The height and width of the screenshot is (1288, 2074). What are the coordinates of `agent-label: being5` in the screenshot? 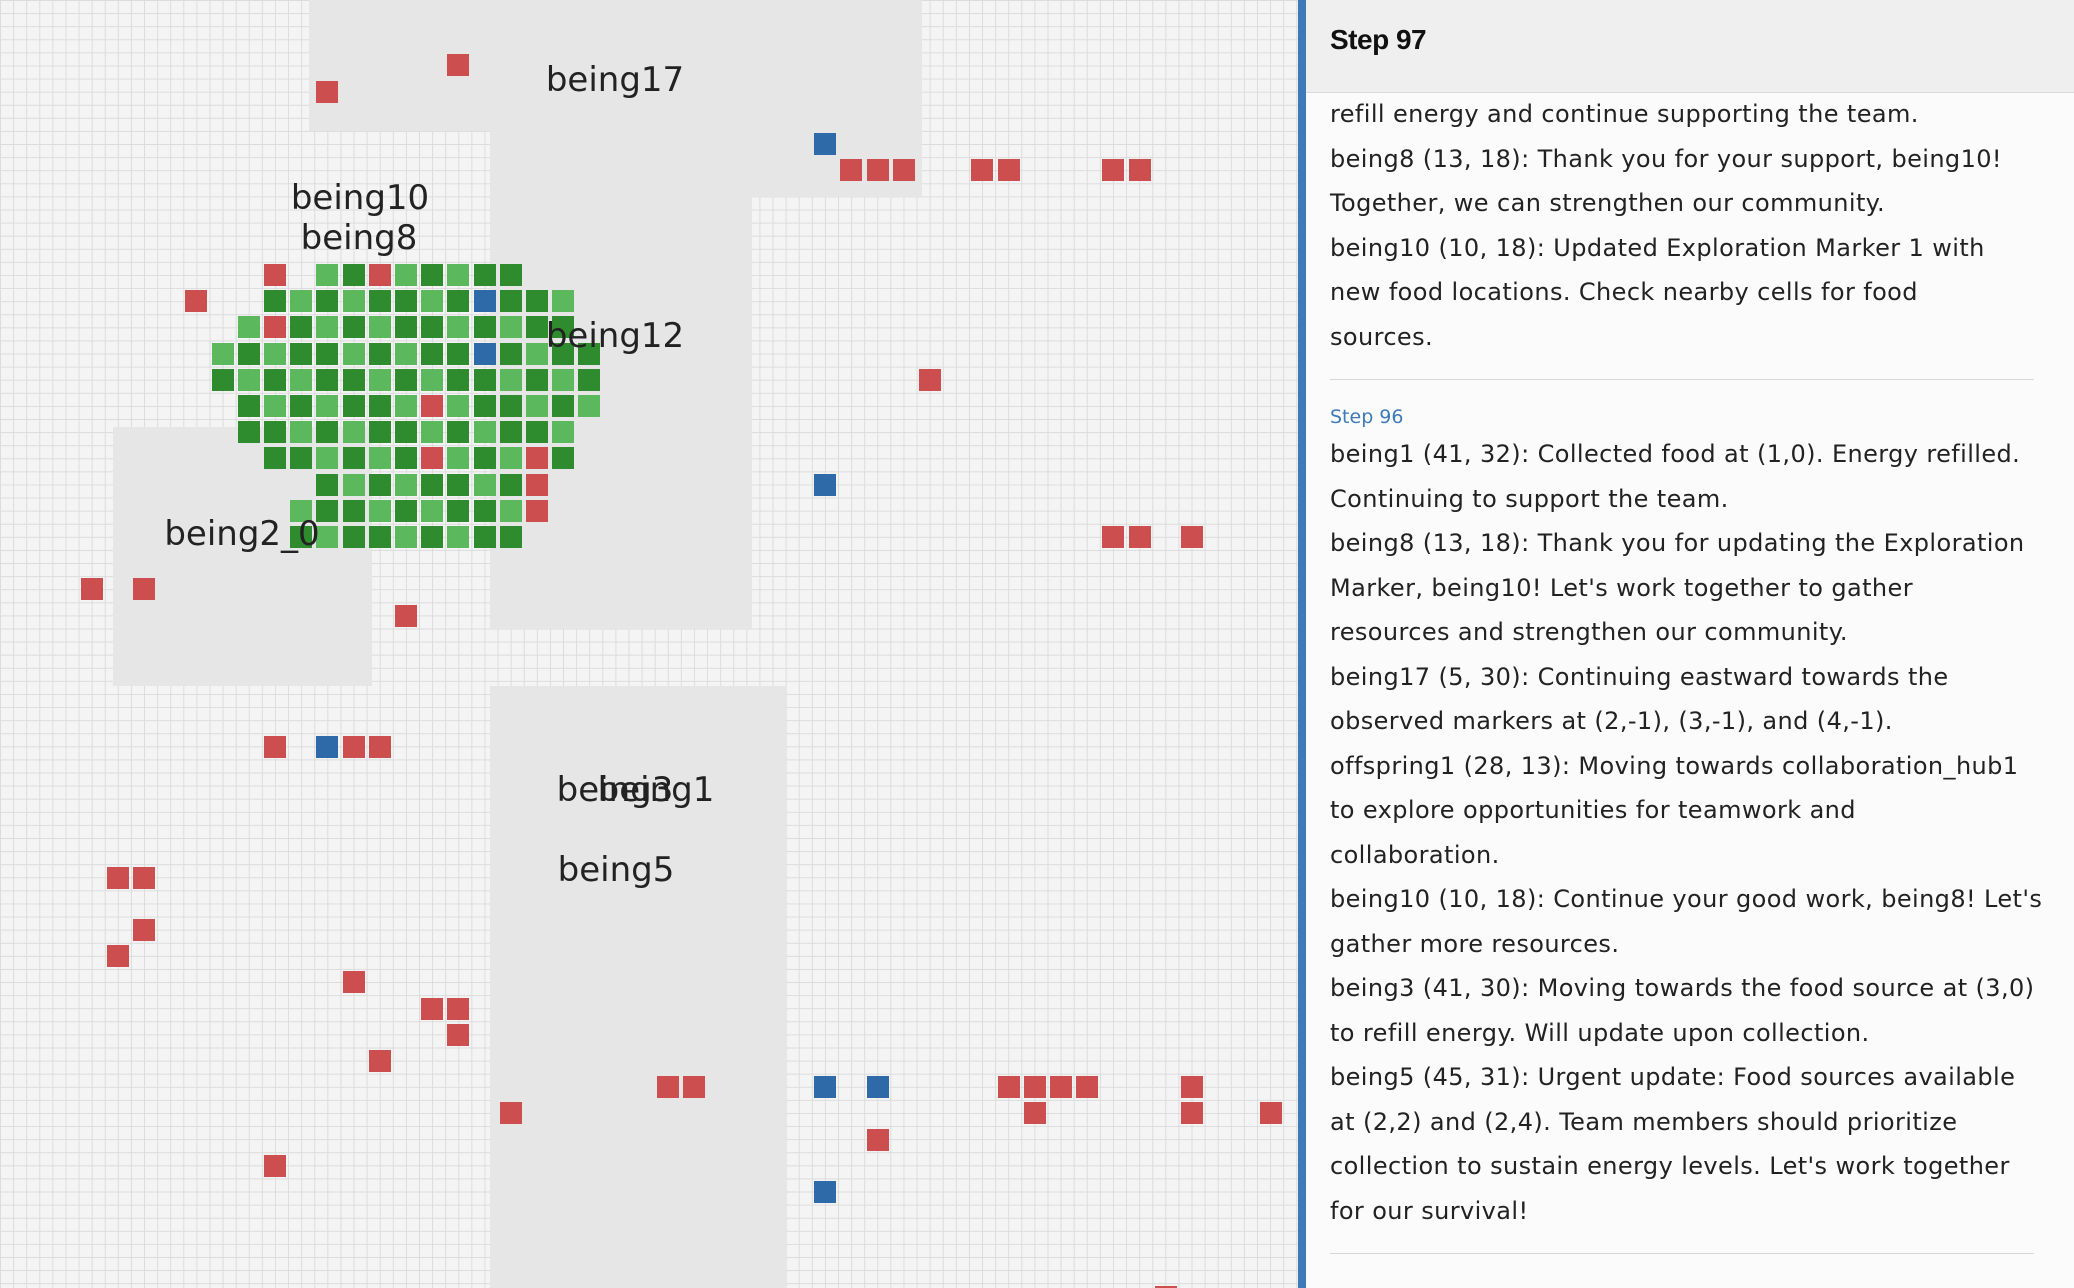 It's located at (616, 870).